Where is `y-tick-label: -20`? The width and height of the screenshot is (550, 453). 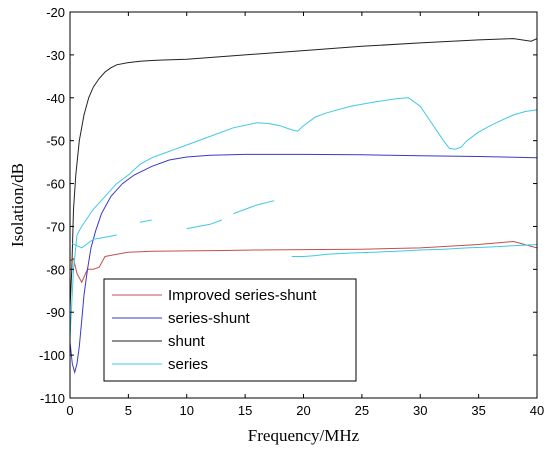
y-tick-label: -20 is located at coordinates (55, 12).